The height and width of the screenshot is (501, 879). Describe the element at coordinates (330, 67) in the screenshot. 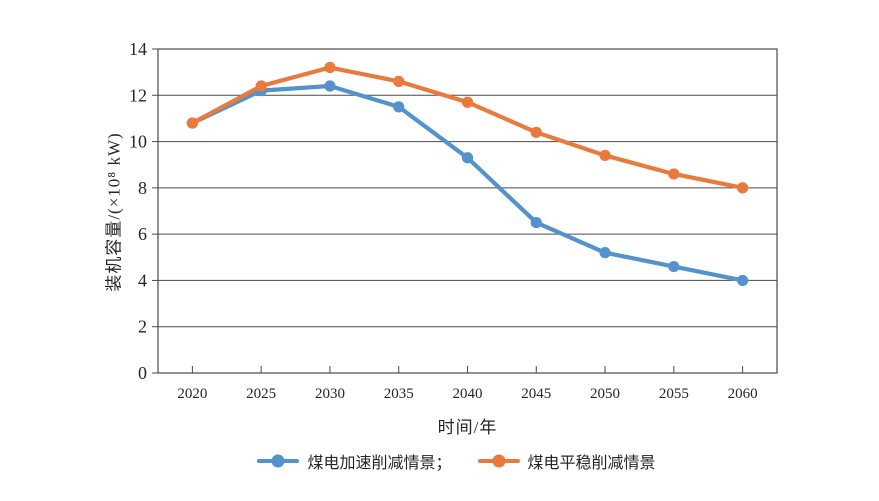

I see `data-point-s1-2030` at that location.